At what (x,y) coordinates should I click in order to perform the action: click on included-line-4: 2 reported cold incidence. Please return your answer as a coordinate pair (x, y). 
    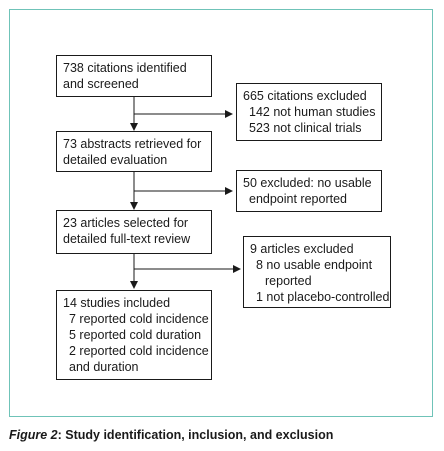
    Looking at the image, I should click on (139, 351).